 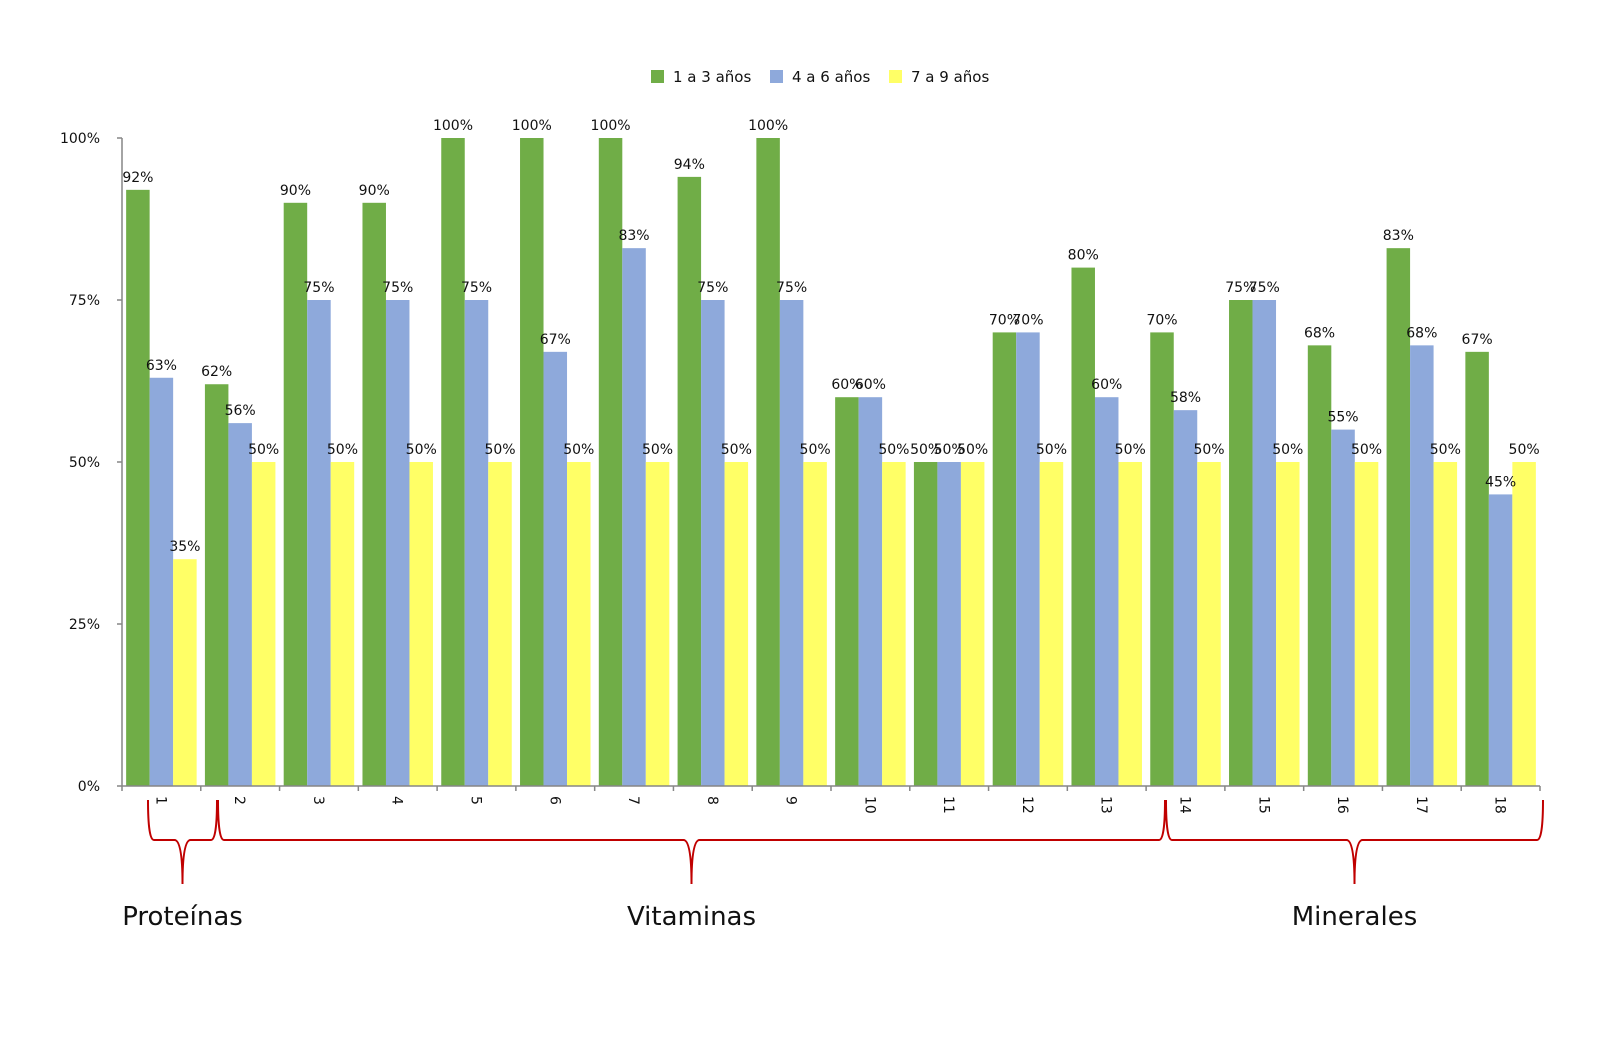 What do you see at coordinates (691, 917) in the screenshot?
I see `group-label-2: Vitaminas` at bounding box center [691, 917].